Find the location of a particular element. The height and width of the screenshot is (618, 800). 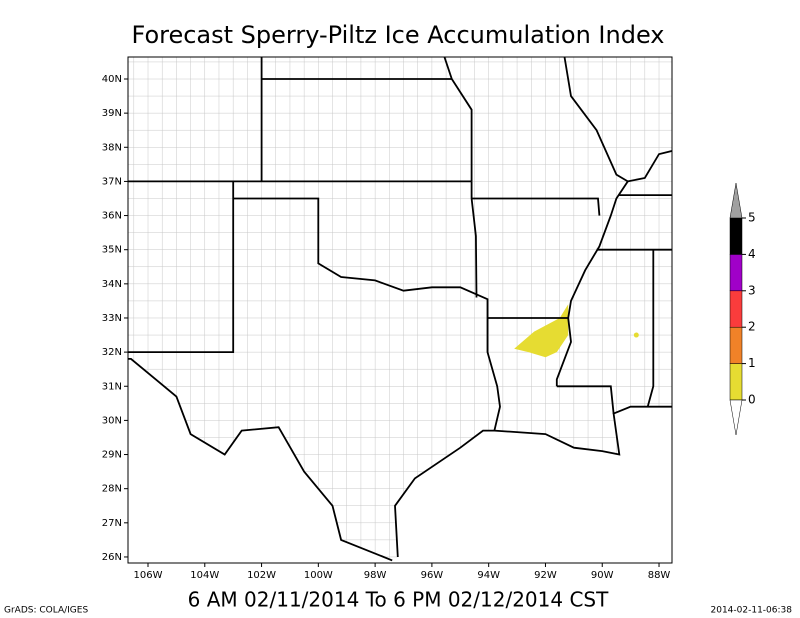

lat-label: 32N is located at coordinates (112, 352).